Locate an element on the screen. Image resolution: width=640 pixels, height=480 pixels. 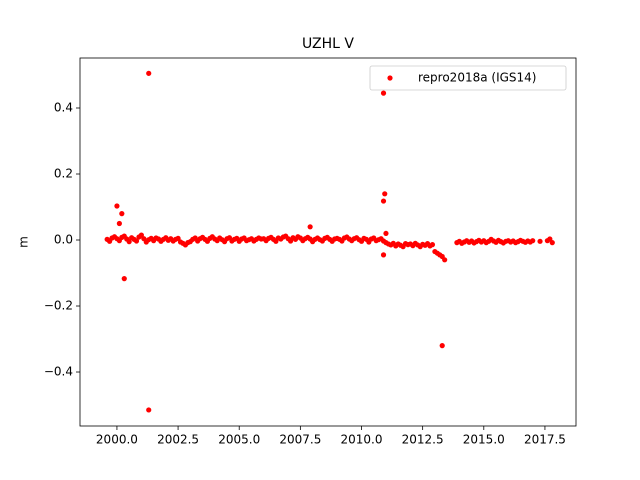
y-tick-label: 0.0 is located at coordinates (63, 240).